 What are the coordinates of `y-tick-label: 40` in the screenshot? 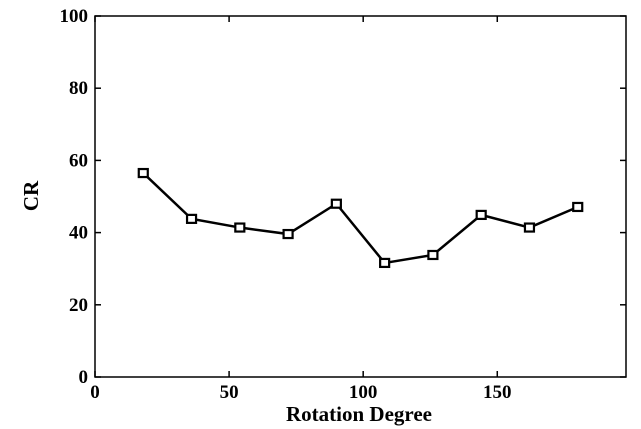 It's located at (78, 233).